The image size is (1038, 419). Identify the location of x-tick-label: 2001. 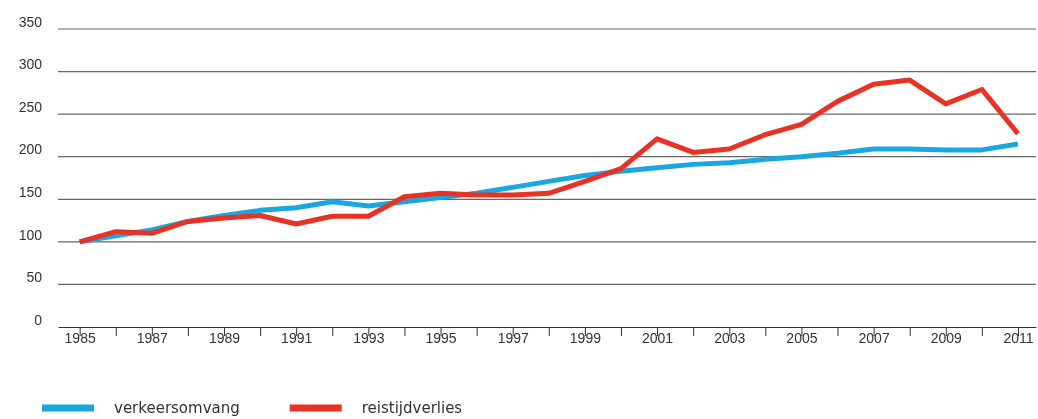
(657, 338).